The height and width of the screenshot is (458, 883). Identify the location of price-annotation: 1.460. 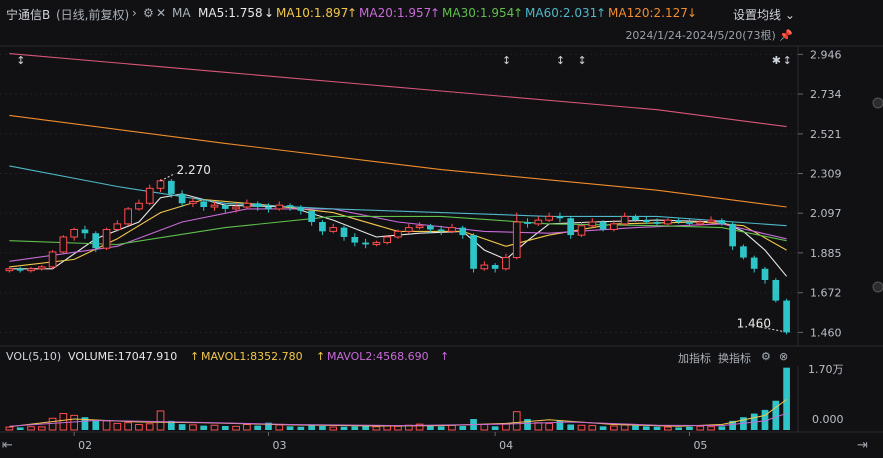
(760, 324).